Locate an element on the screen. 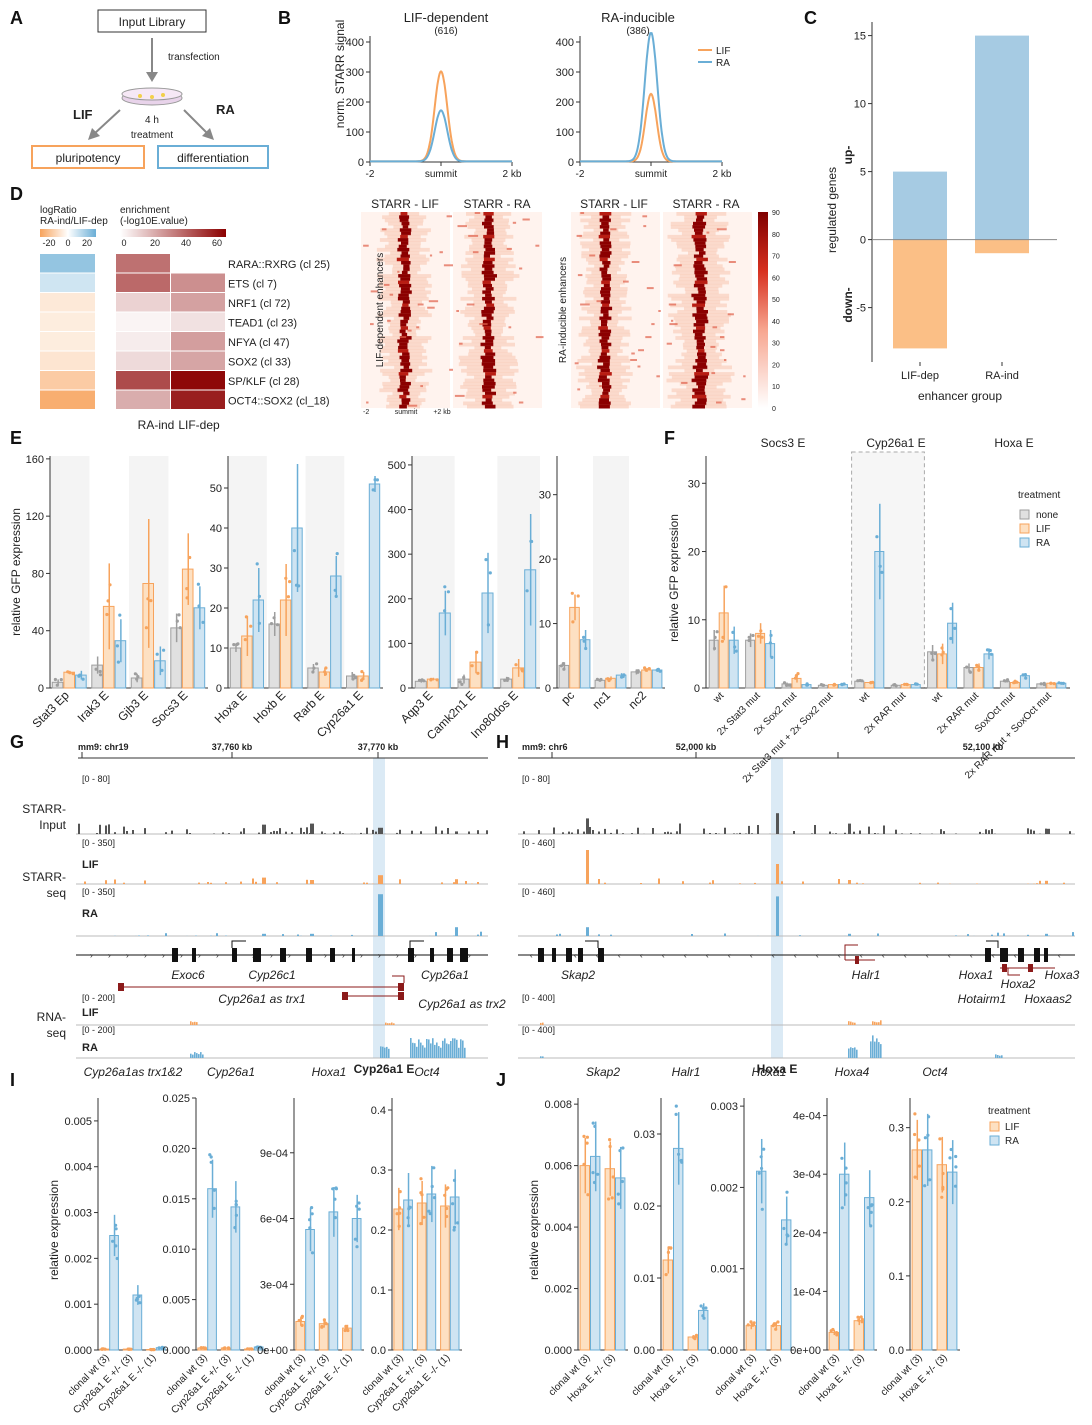 The width and height of the screenshot is (1092, 1425). colorbar-tick-label: 40 is located at coordinates (776, 322).